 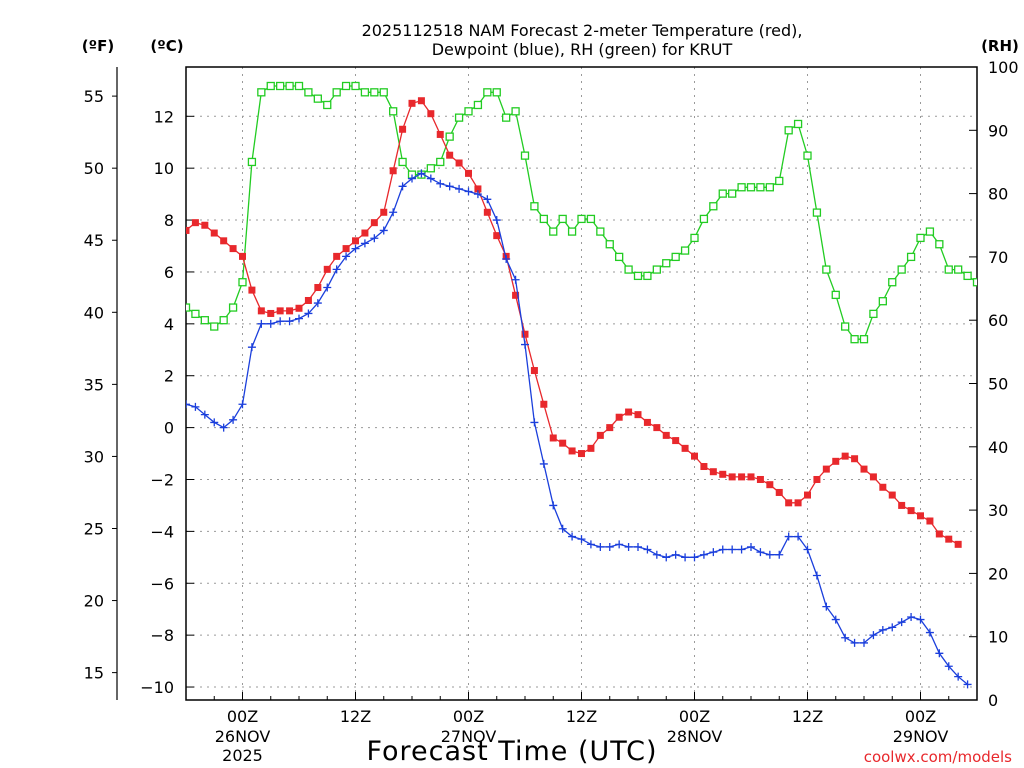 What do you see at coordinates (243, 736) in the screenshot?
I see `date-label: 26NOV` at bounding box center [243, 736].